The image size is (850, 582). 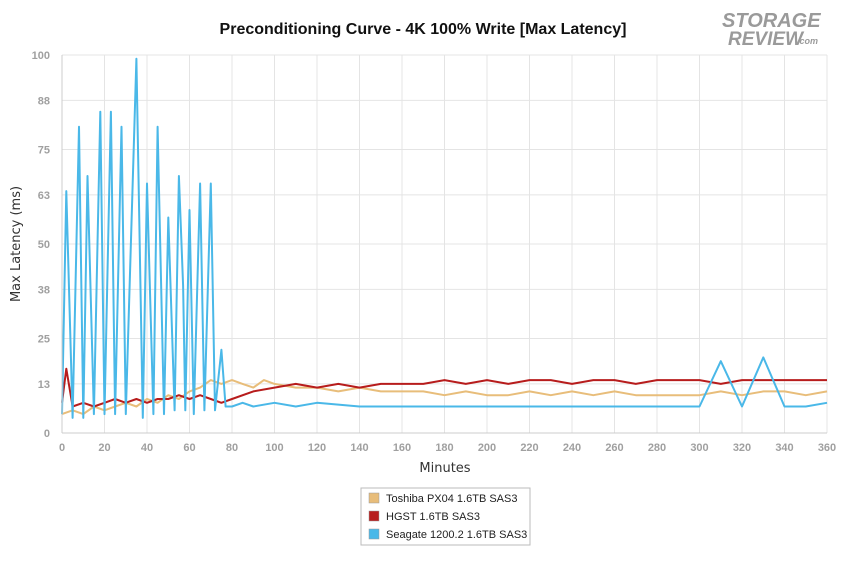 I want to click on y-tick-label: 0, so click(x=47, y=434).